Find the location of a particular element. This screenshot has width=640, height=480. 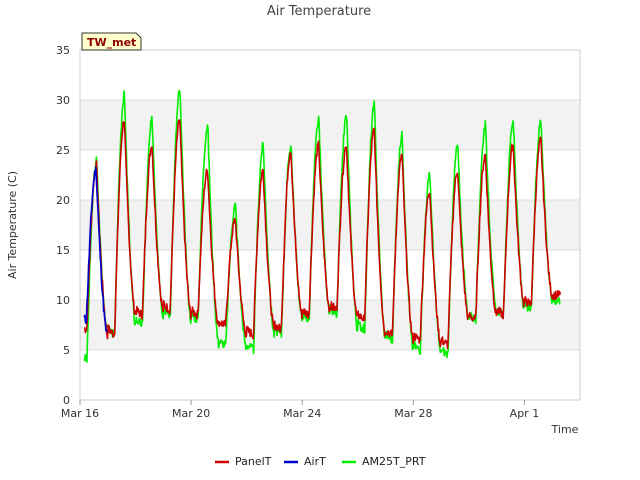

y-tick-label: 35 is located at coordinates (63, 50).